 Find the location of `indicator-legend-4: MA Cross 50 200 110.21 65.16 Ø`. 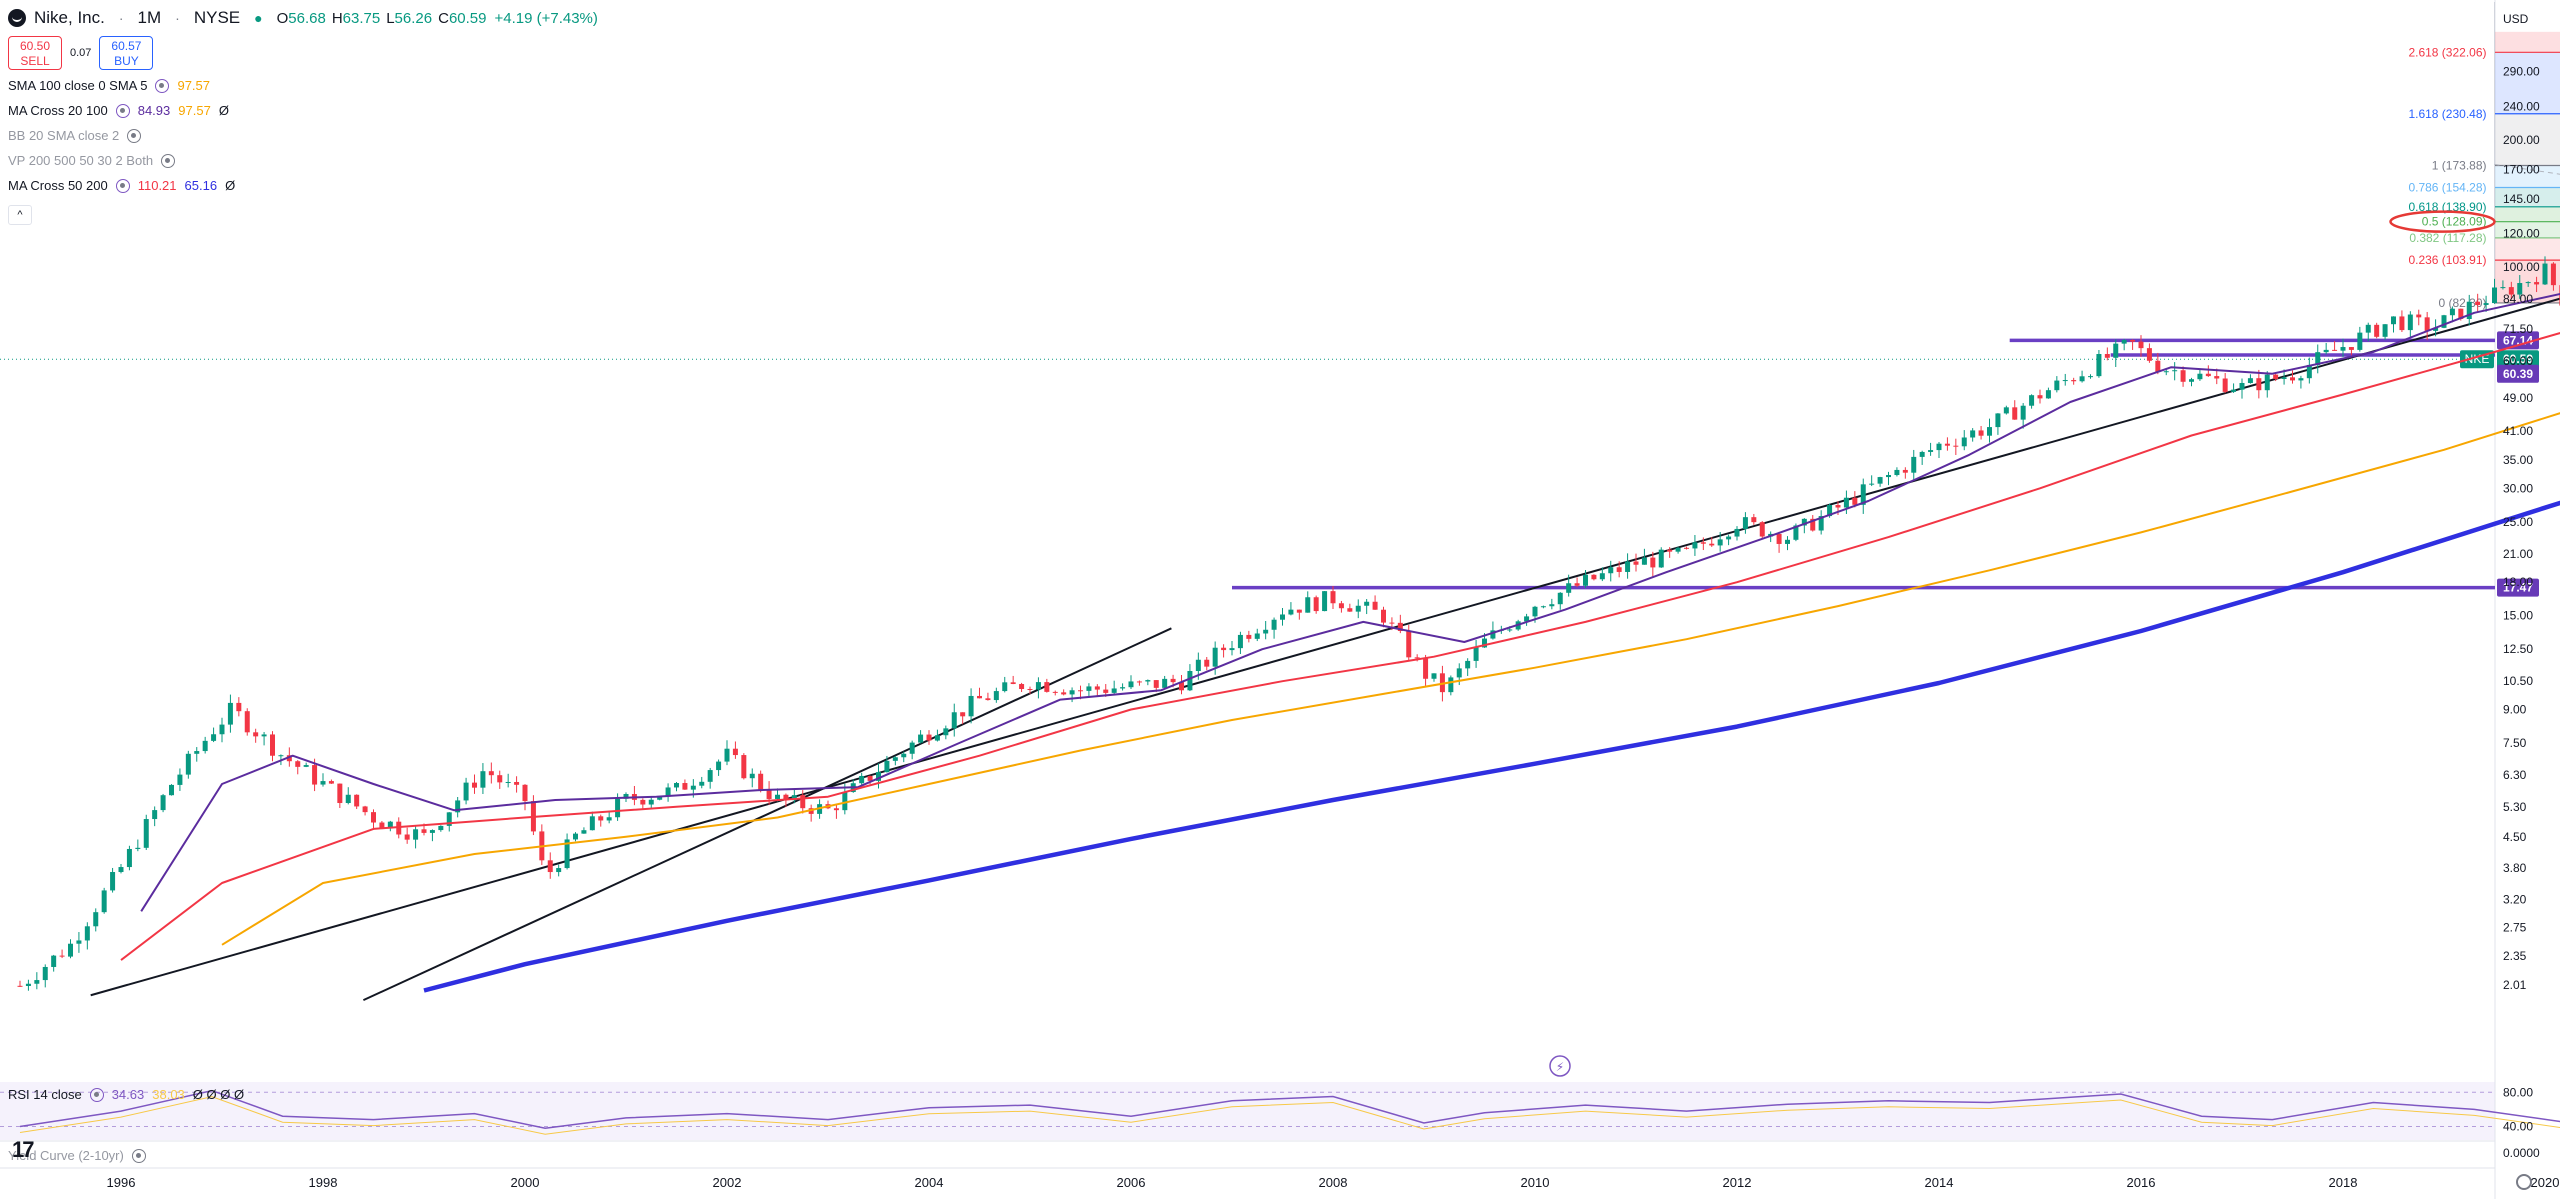

indicator-legend-4: MA Cross 50 200 110.21 65.16 Ø is located at coordinates (121, 185).